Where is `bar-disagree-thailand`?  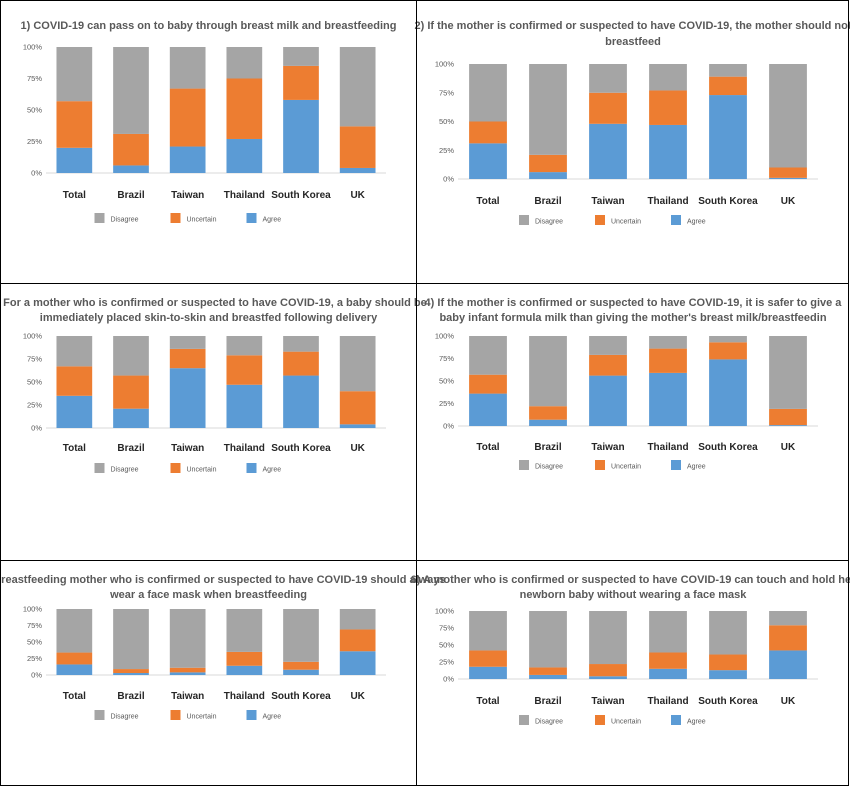 bar-disagree-thailand is located at coordinates (244, 346).